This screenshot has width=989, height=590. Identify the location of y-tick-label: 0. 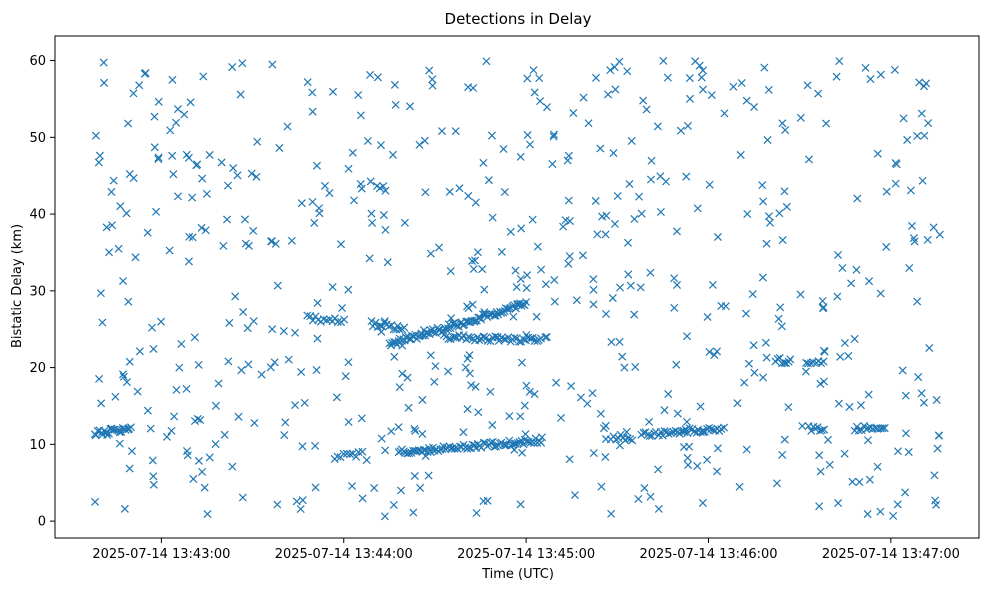
(42, 522).